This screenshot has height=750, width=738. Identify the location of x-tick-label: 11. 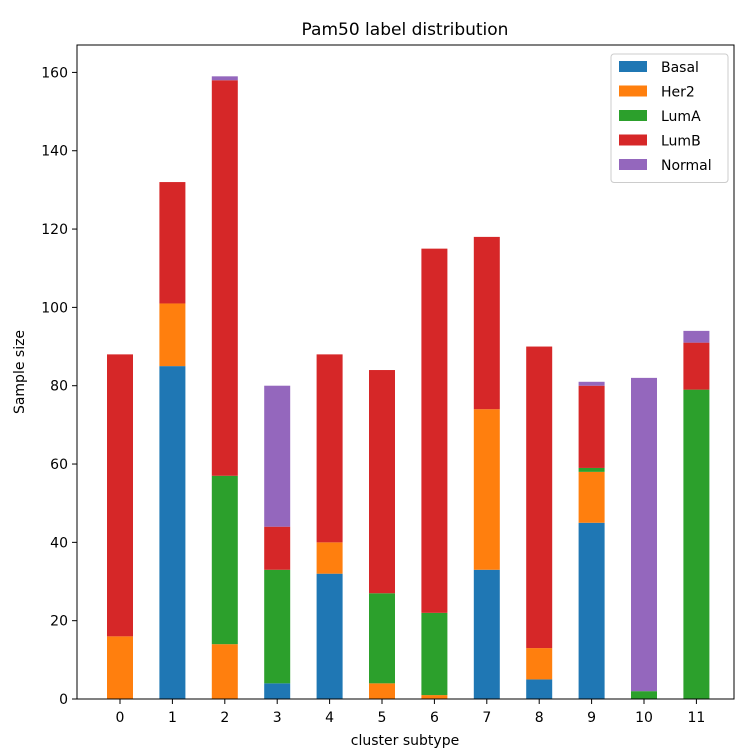
(696, 718).